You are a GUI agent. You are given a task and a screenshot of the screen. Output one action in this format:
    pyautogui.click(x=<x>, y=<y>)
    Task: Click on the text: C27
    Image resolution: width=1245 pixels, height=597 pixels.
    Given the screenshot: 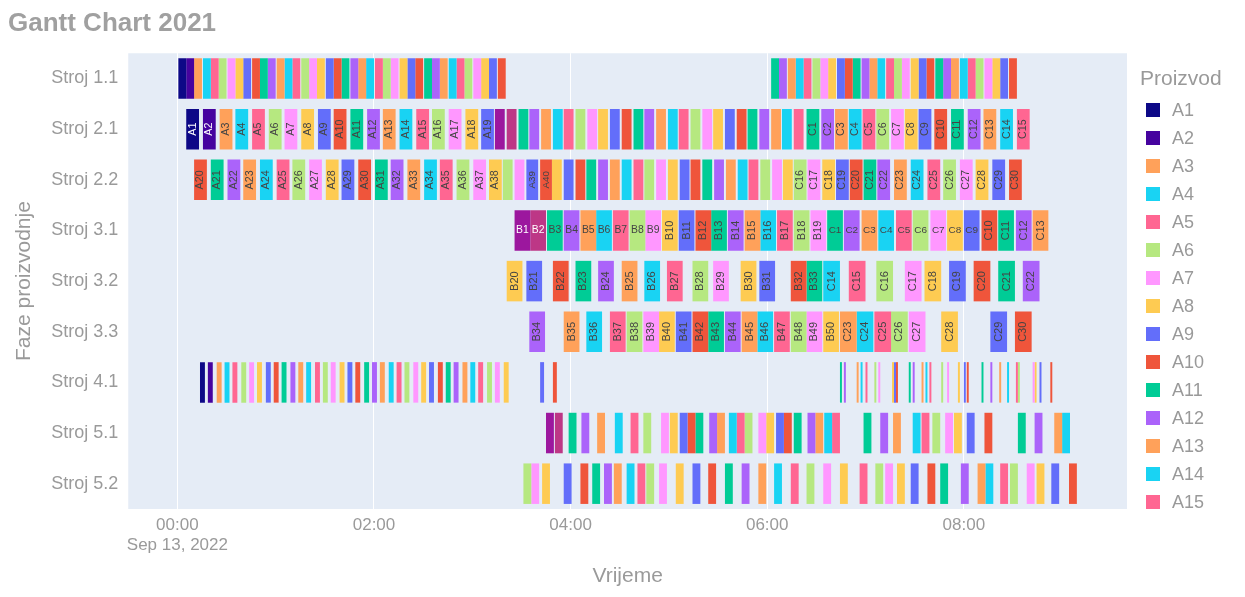 What is the action you would take?
    pyautogui.click(x=916, y=331)
    